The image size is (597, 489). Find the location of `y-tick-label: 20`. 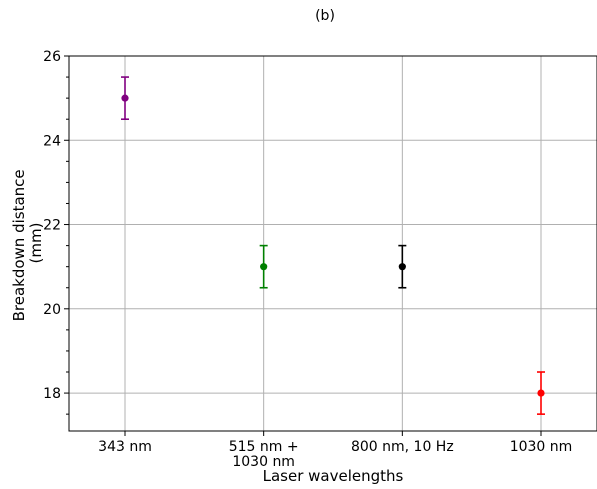

y-tick-label: 20 is located at coordinates (52, 310).